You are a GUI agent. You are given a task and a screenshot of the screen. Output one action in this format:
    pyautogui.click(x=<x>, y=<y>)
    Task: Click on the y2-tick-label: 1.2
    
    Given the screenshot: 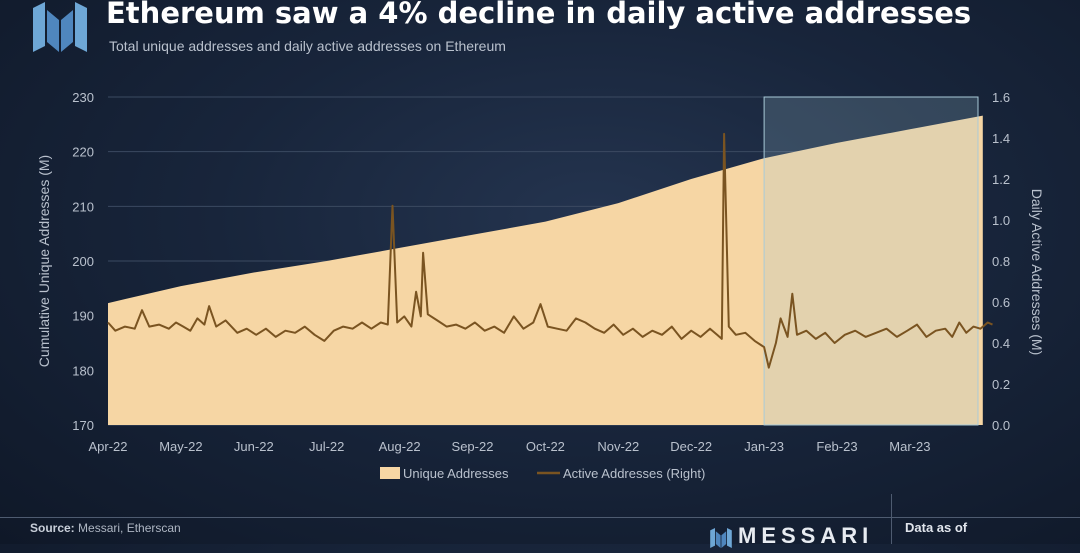 What is the action you would take?
    pyautogui.click(x=1001, y=179)
    